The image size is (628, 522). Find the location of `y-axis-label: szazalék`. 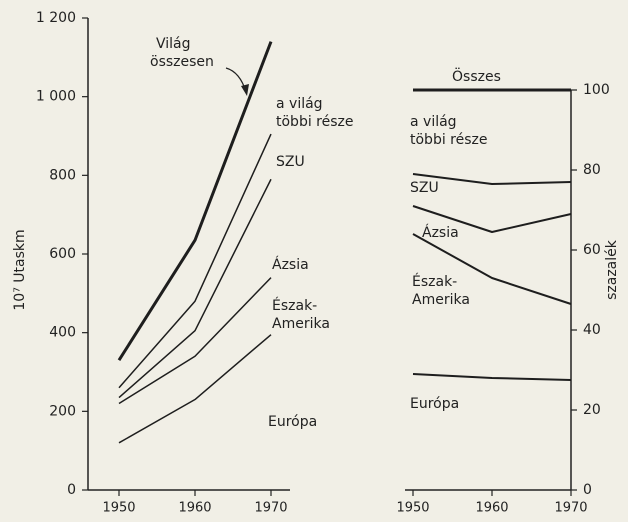

y-axis-label: szazalék is located at coordinates (612, 269).